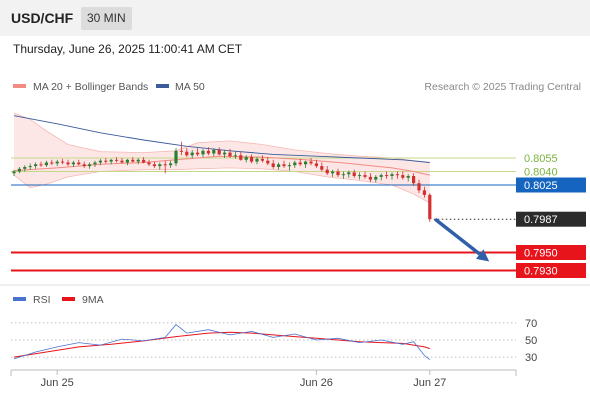 The height and width of the screenshot is (400, 590). What do you see at coordinates (68, 299) in the screenshot?
I see `rsi-ma-legend-swatch` at bounding box center [68, 299].